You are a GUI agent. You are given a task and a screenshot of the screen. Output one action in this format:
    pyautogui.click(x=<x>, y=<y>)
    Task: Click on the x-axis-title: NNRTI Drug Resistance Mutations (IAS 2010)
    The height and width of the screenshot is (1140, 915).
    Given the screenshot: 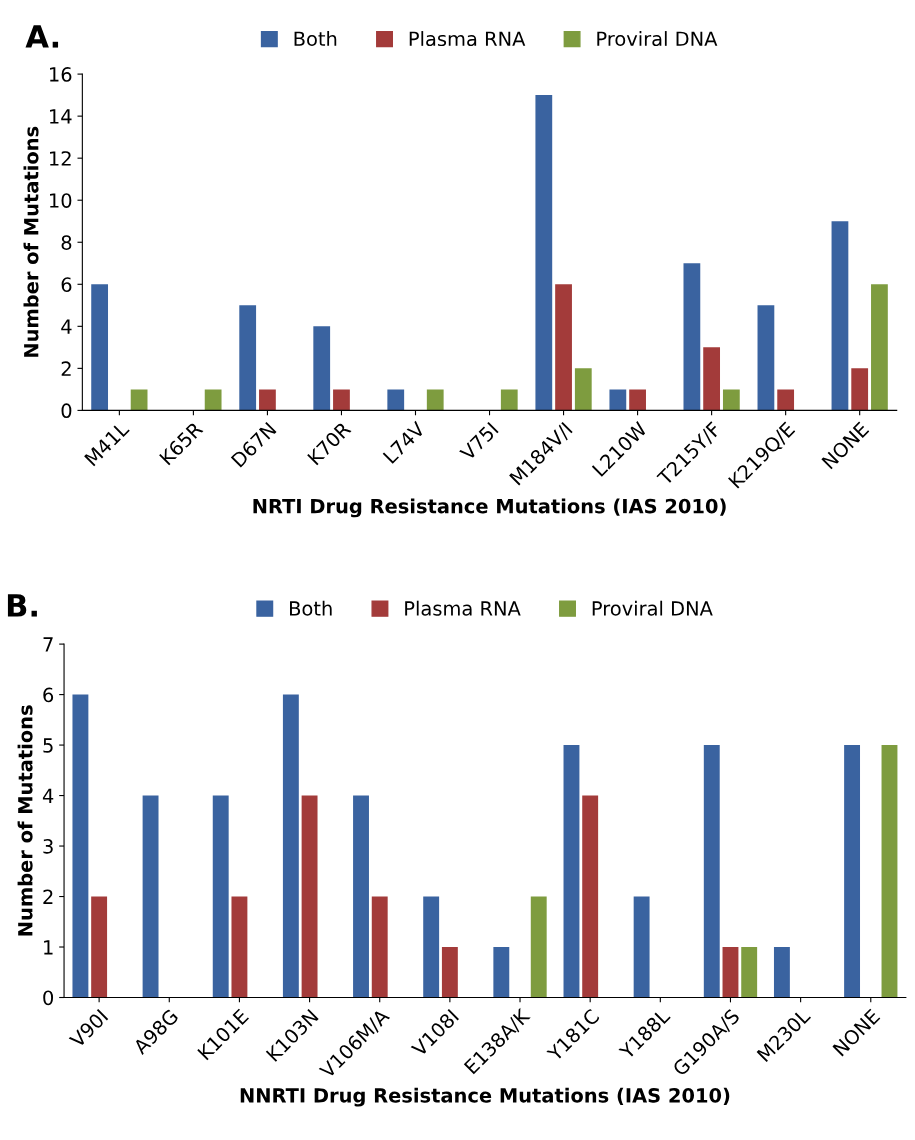 What is the action you would take?
    pyautogui.click(x=485, y=1097)
    